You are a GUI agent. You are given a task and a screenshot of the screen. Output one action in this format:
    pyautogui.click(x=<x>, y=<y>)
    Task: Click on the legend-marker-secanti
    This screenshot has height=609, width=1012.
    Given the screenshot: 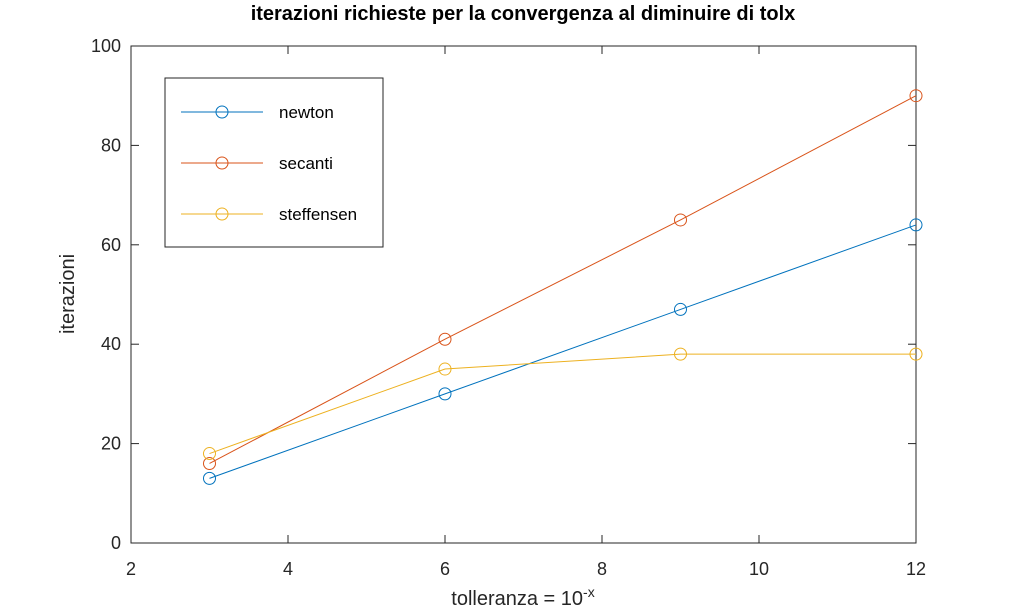 What is the action you would take?
    pyautogui.click(x=222, y=163)
    